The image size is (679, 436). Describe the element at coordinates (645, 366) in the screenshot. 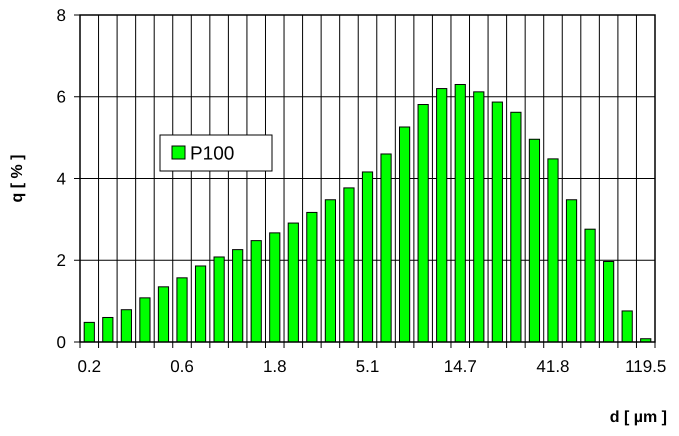

I see `x-tick-label: 119.5` at that location.